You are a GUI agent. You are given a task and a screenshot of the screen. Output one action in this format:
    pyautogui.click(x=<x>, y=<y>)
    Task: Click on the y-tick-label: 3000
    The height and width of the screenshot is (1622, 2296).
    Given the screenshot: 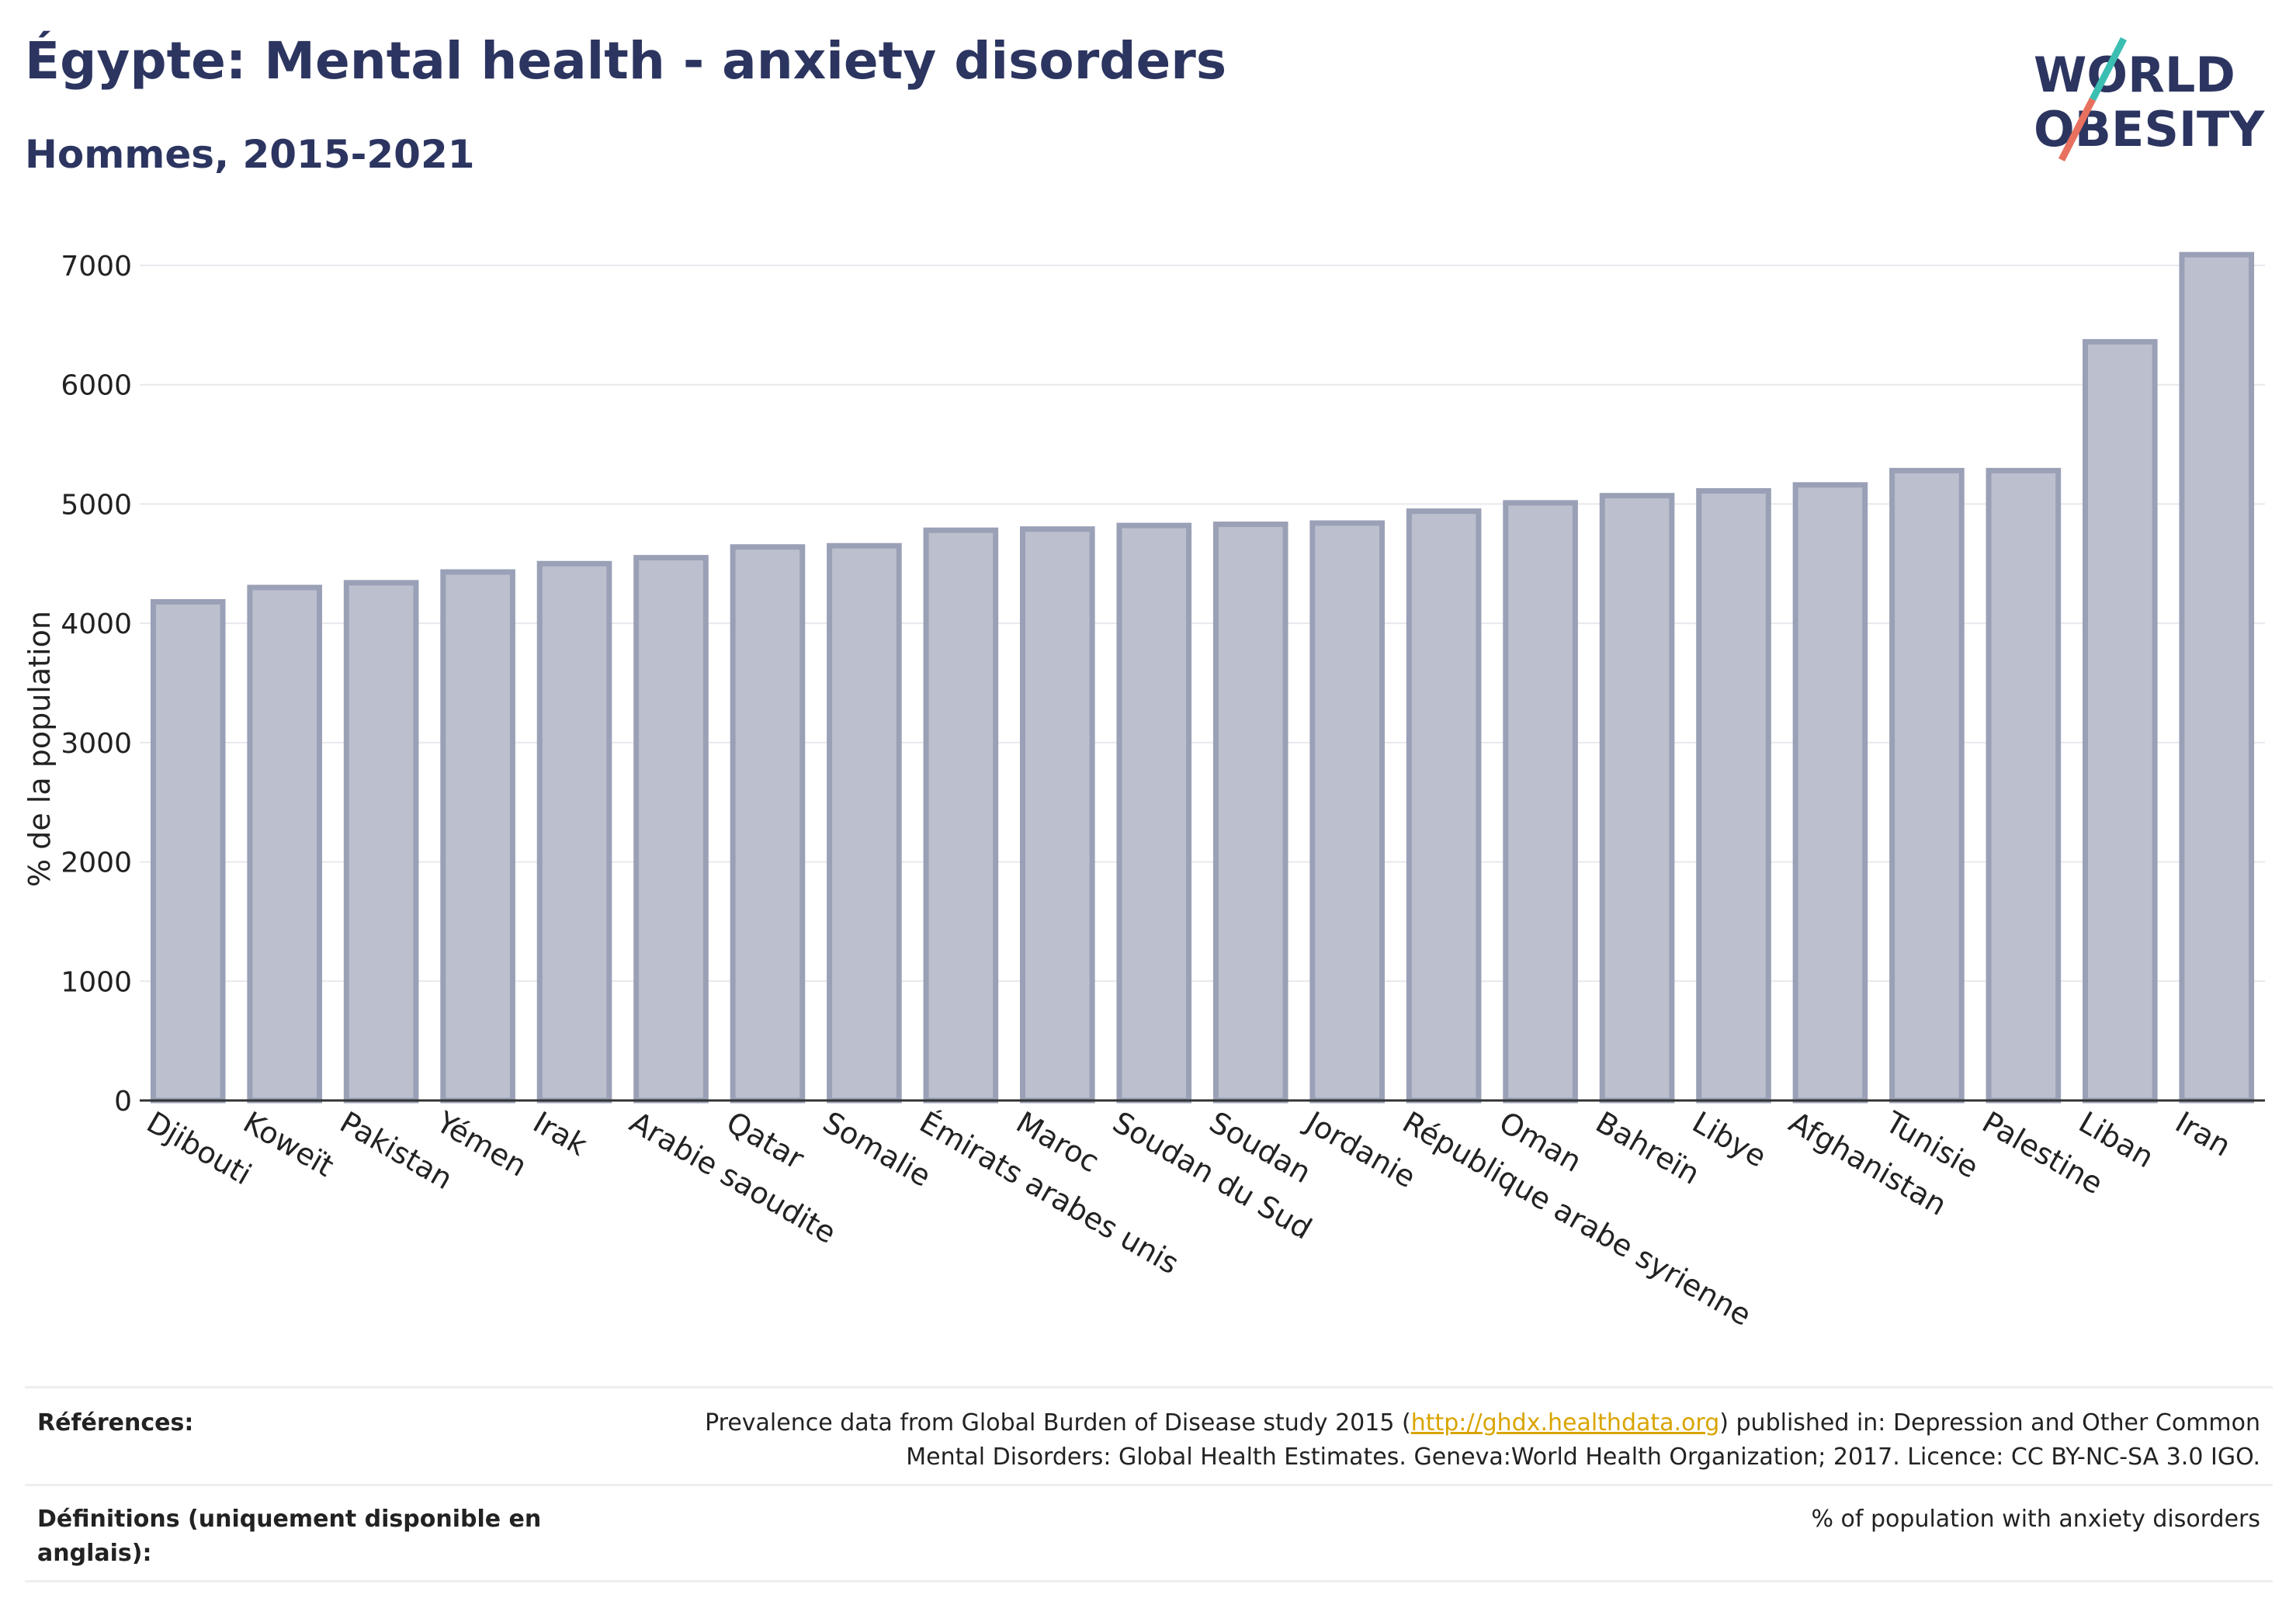 What is the action you would take?
    pyautogui.click(x=96, y=744)
    